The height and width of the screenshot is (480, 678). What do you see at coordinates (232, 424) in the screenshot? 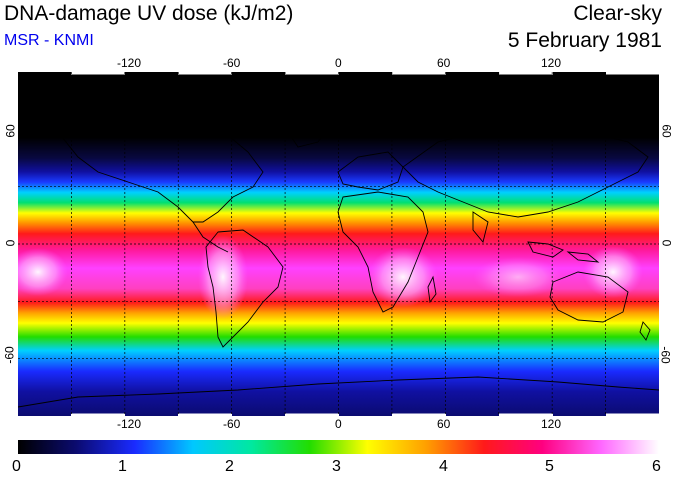
I see `bottom-lon-tick: -60` at bounding box center [232, 424].